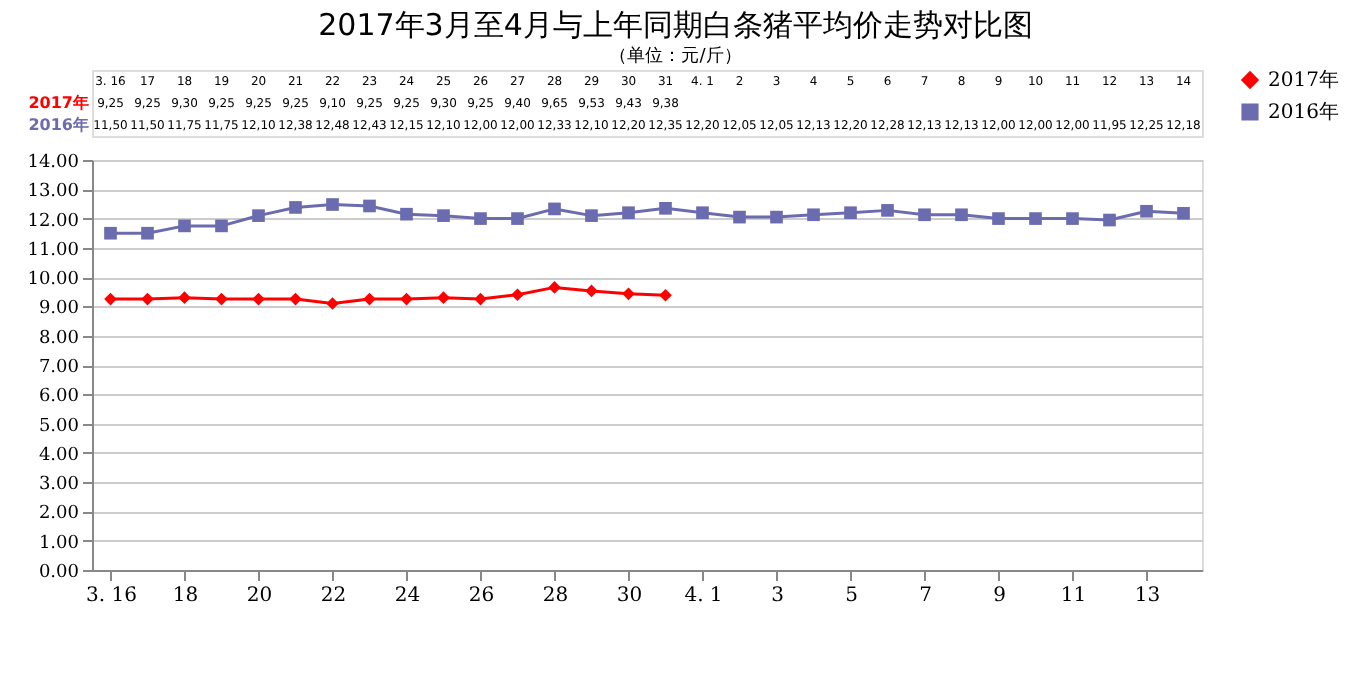 The image size is (1360, 676). What do you see at coordinates (59, 514) in the screenshot?
I see `y-tick-label: 2.00` at bounding box center [59, 514].